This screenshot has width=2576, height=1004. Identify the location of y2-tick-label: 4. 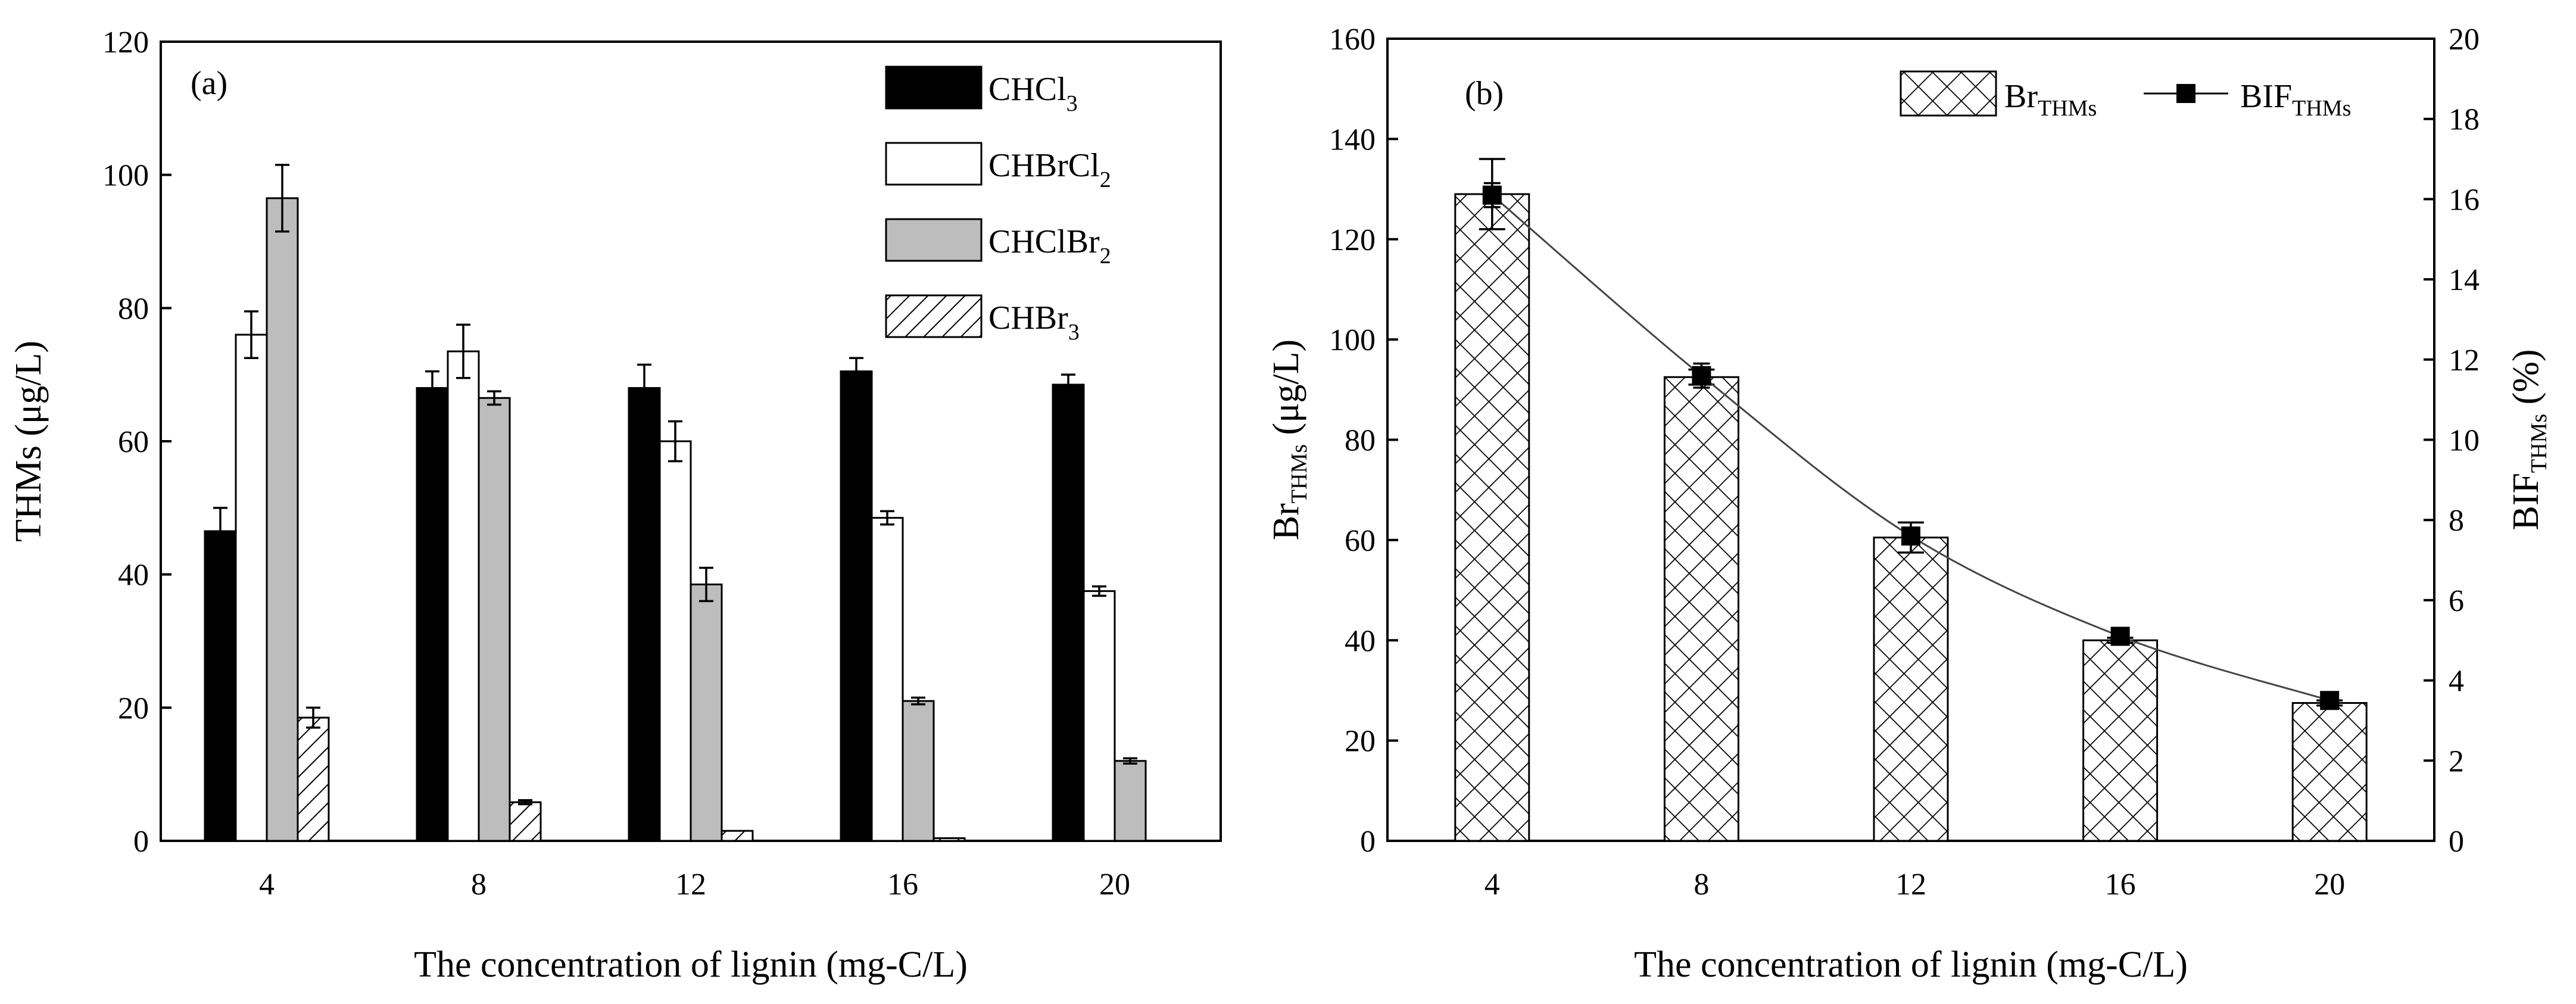
(2457, 682).